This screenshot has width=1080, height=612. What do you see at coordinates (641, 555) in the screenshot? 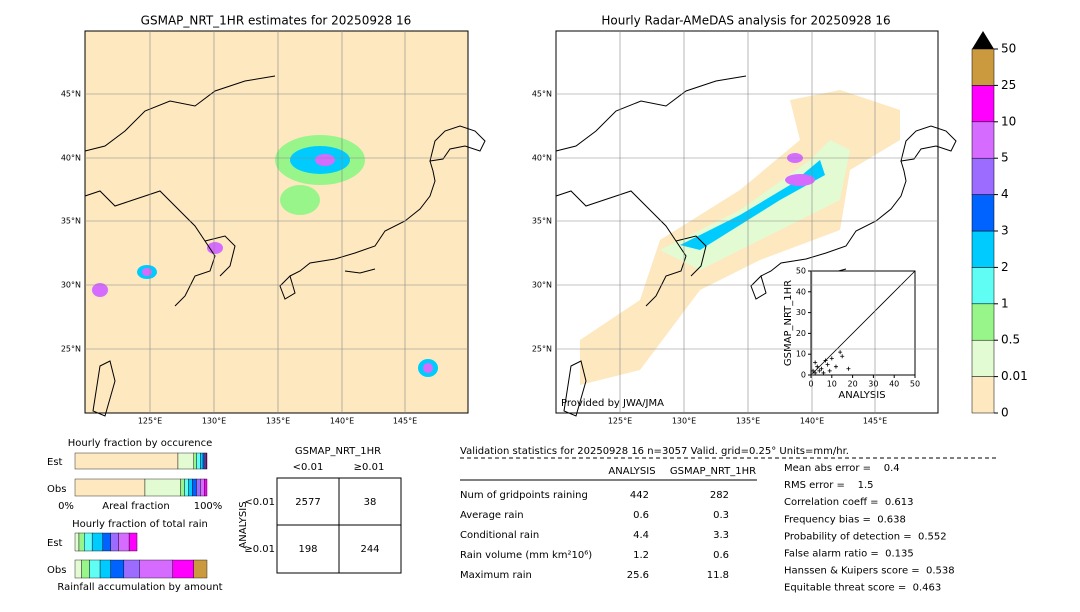
I see `table-cell: 1.2` at bounding box center [641, 555].